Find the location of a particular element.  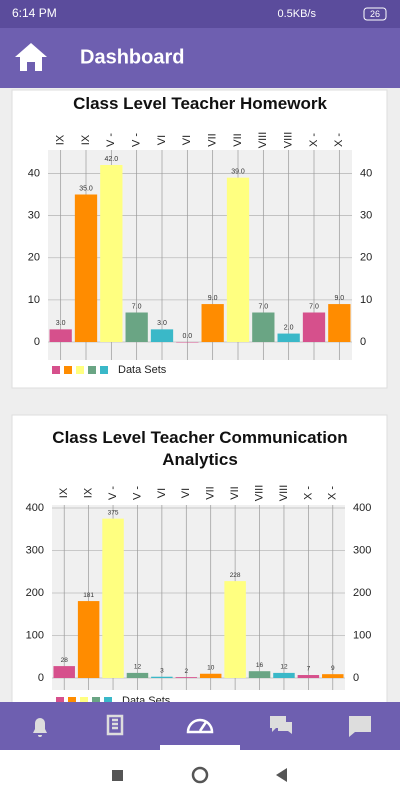

value-label: 42.0 is located at coordinates (112, 159).